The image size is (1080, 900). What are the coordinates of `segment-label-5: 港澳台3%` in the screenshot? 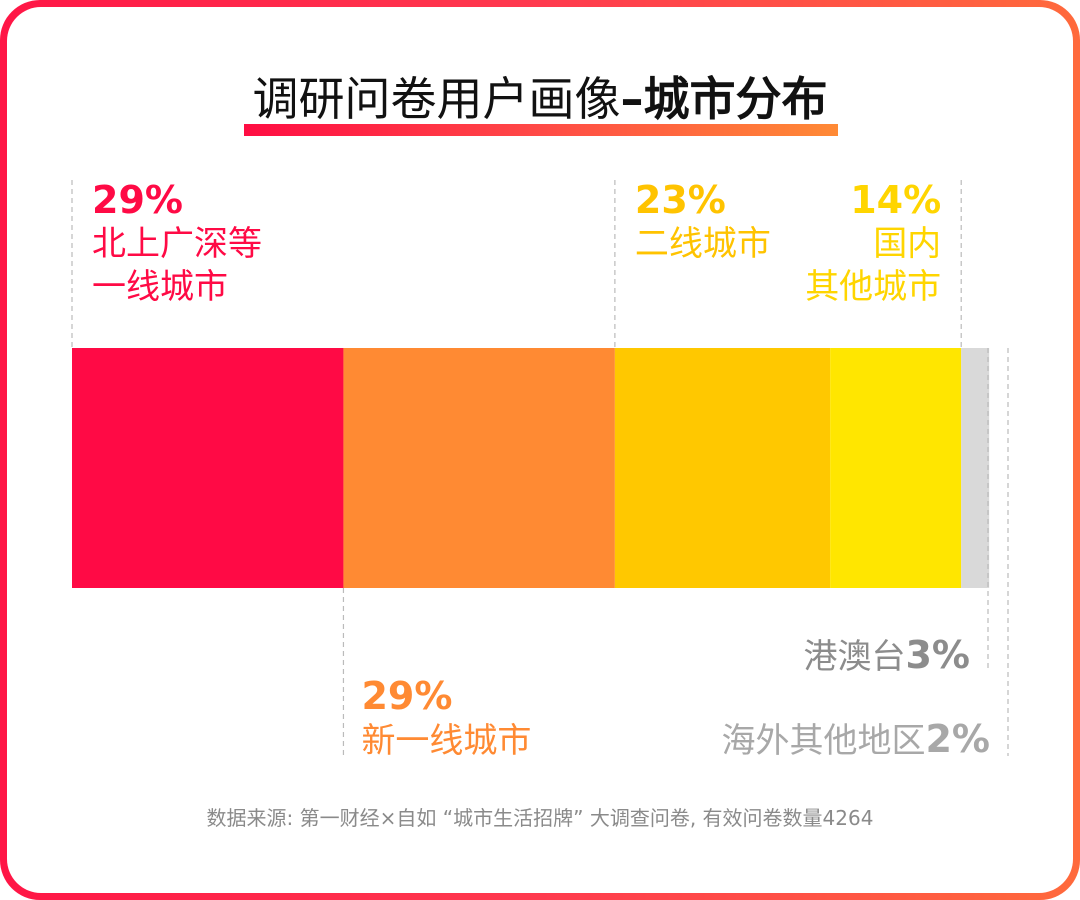 It's located at (886, 655).